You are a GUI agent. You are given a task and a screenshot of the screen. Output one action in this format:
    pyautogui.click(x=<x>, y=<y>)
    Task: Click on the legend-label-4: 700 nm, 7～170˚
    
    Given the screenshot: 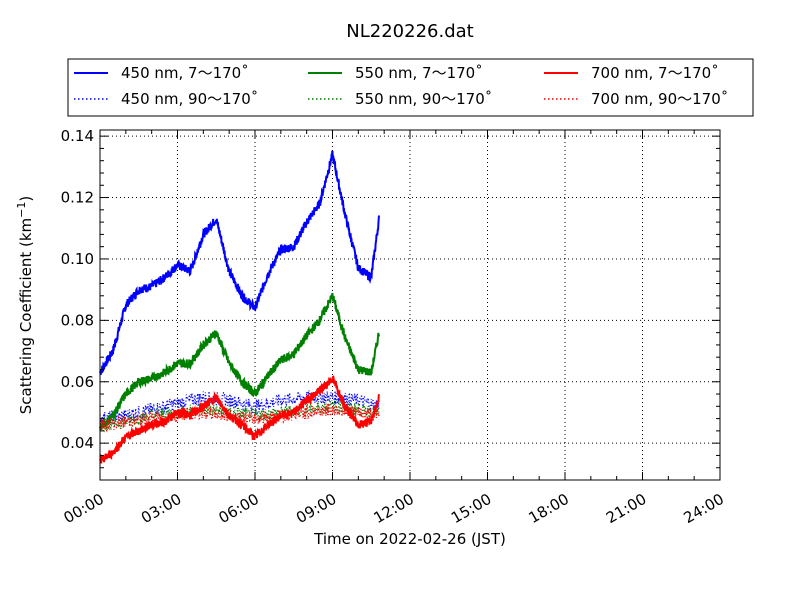 What is the action you would take?
    pyautogui.click(x=655, y=73)
    